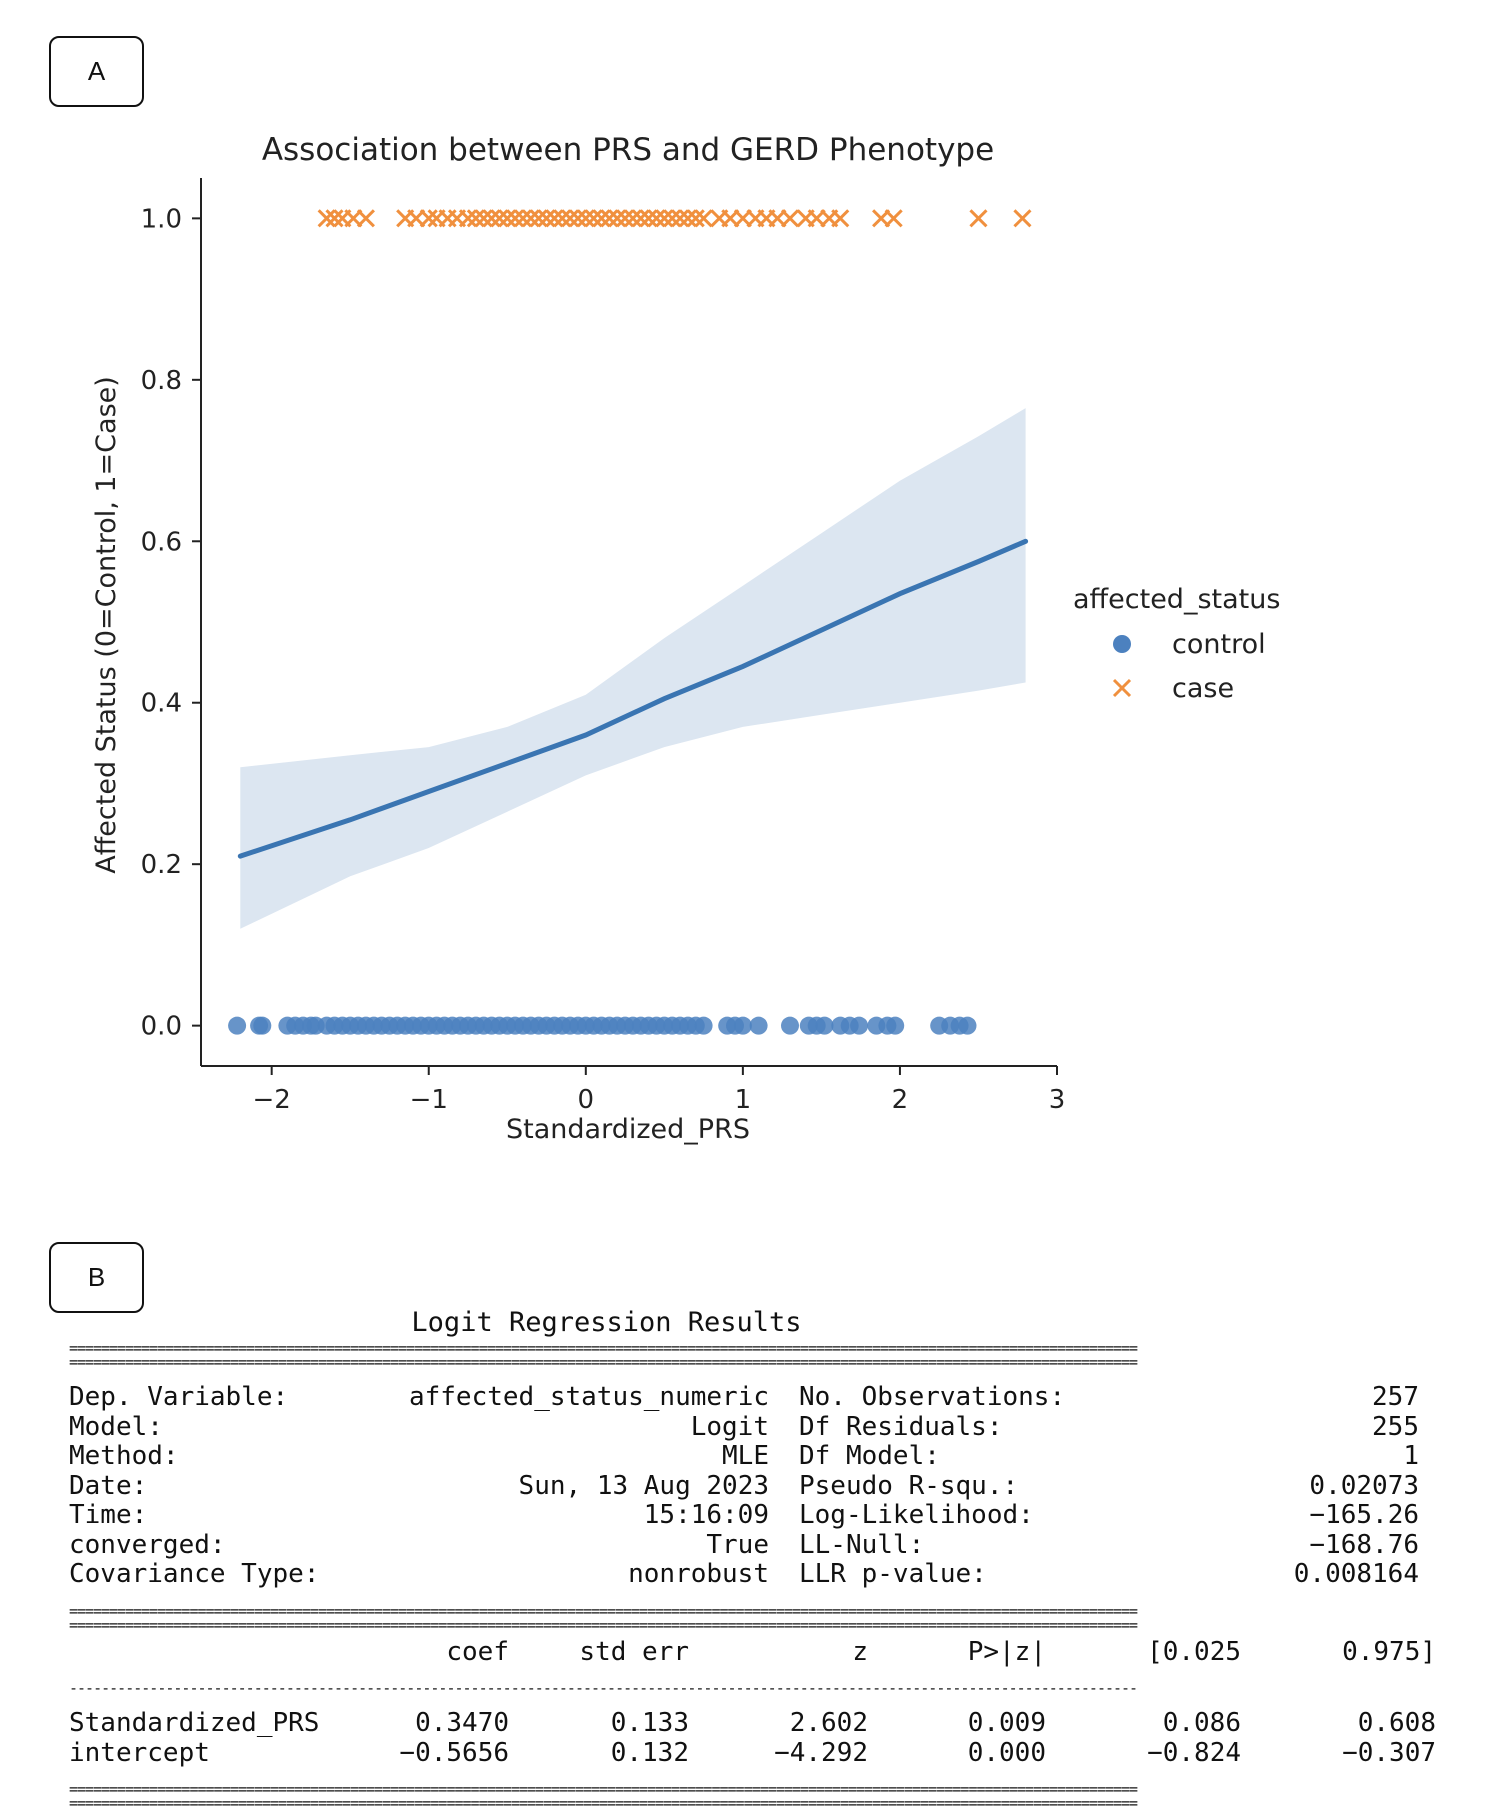 The height and width of the screenshot is (1810, 1490). Describe the element at coordinates (1176, 599) in the screenshot. I see `legend-title: affected_status` at that location.